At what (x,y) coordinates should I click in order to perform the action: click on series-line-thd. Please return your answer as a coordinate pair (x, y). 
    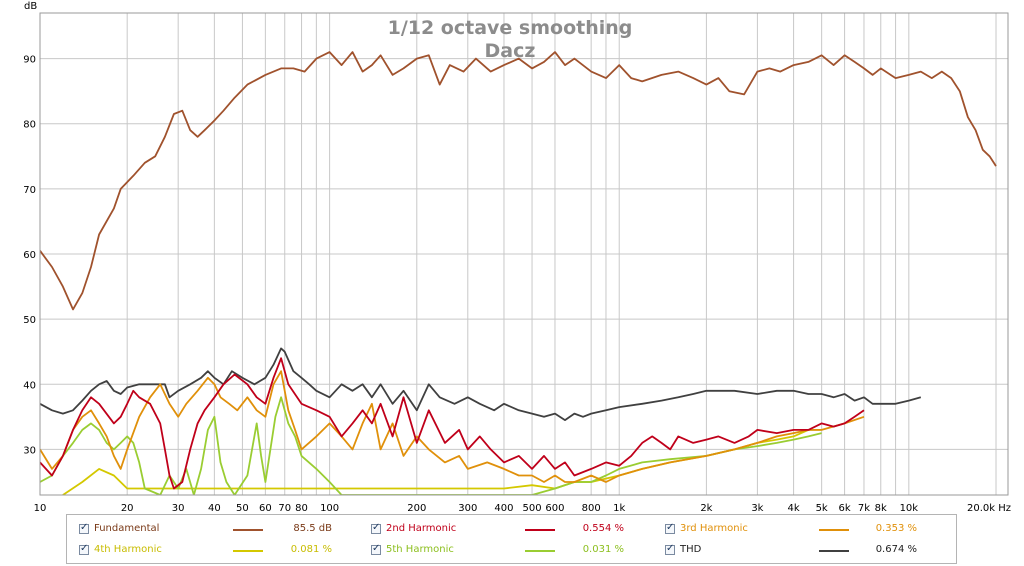
    Looking at the image, I should click on (481, 384).